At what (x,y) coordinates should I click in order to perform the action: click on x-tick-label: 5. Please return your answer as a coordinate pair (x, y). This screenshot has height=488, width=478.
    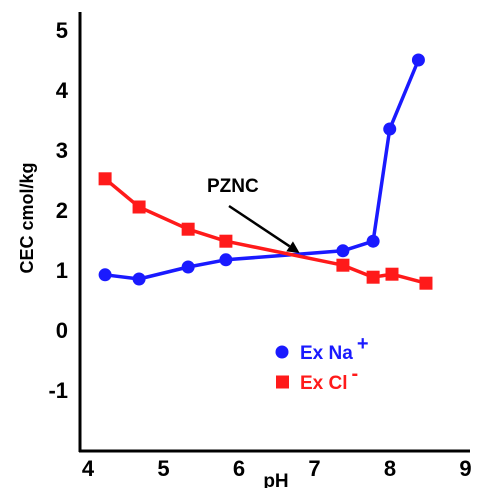
    Looking at the image, I should click on (163, 468).